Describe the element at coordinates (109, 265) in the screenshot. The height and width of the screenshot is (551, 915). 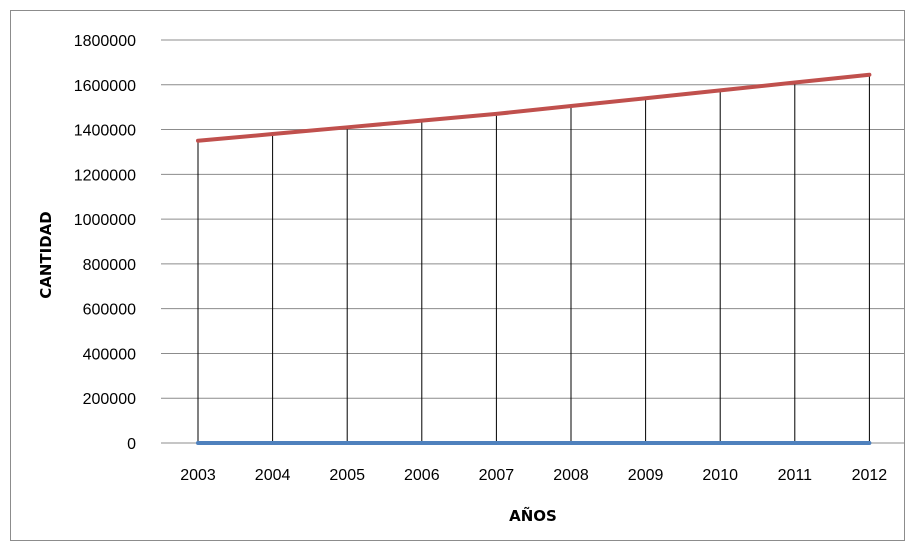
I see `y-tick-label: 800000` at that location.